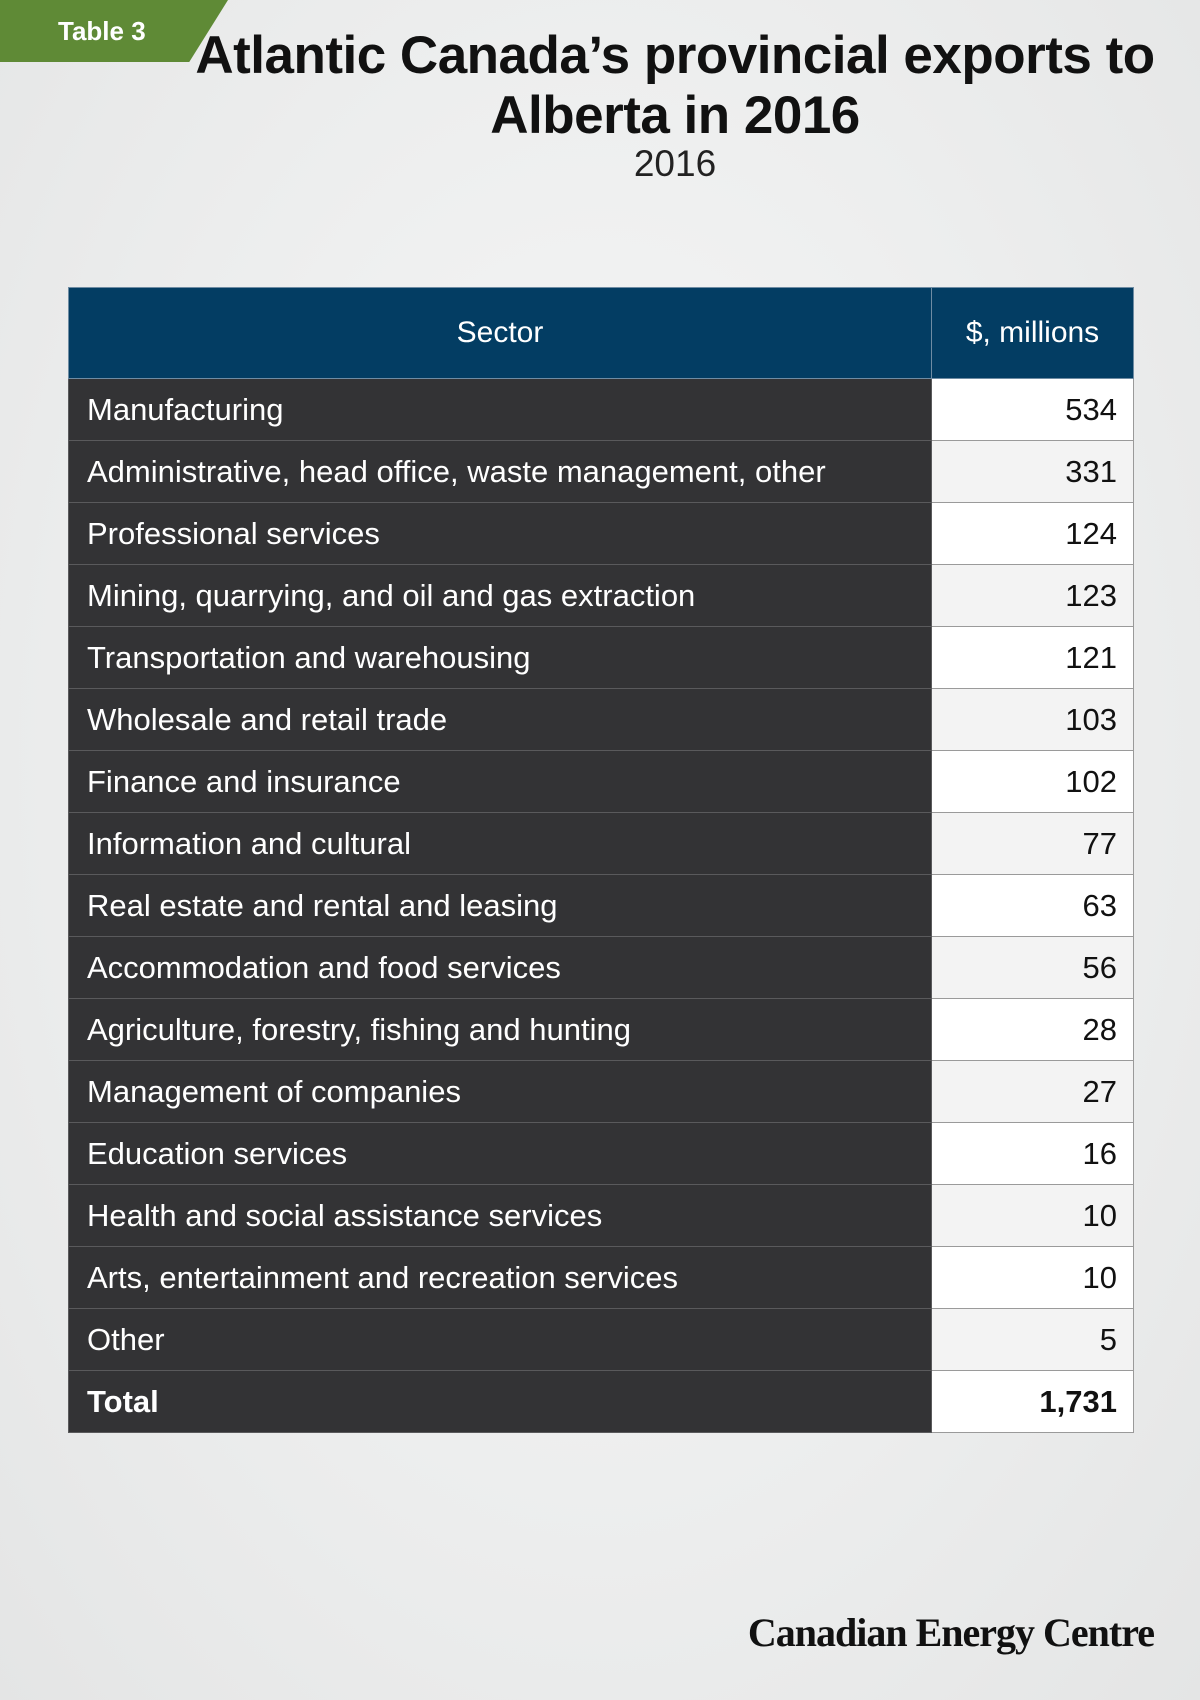  I want to click on table-header-row: Sector $, millions, so click(601, 333).